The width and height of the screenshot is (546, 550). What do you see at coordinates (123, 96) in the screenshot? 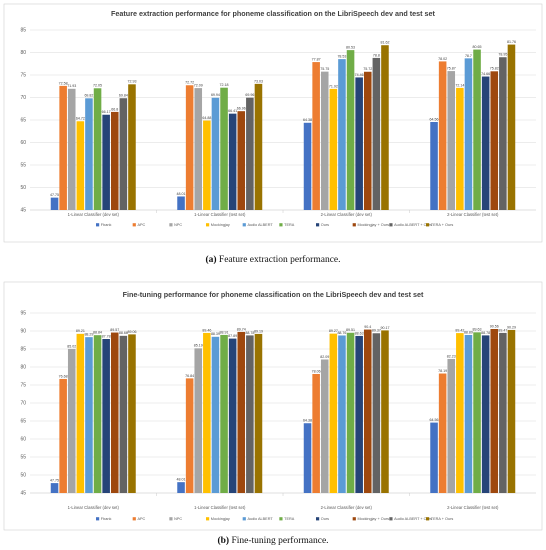
I see `data-label: 69.84` at bounding box center [123, 96].